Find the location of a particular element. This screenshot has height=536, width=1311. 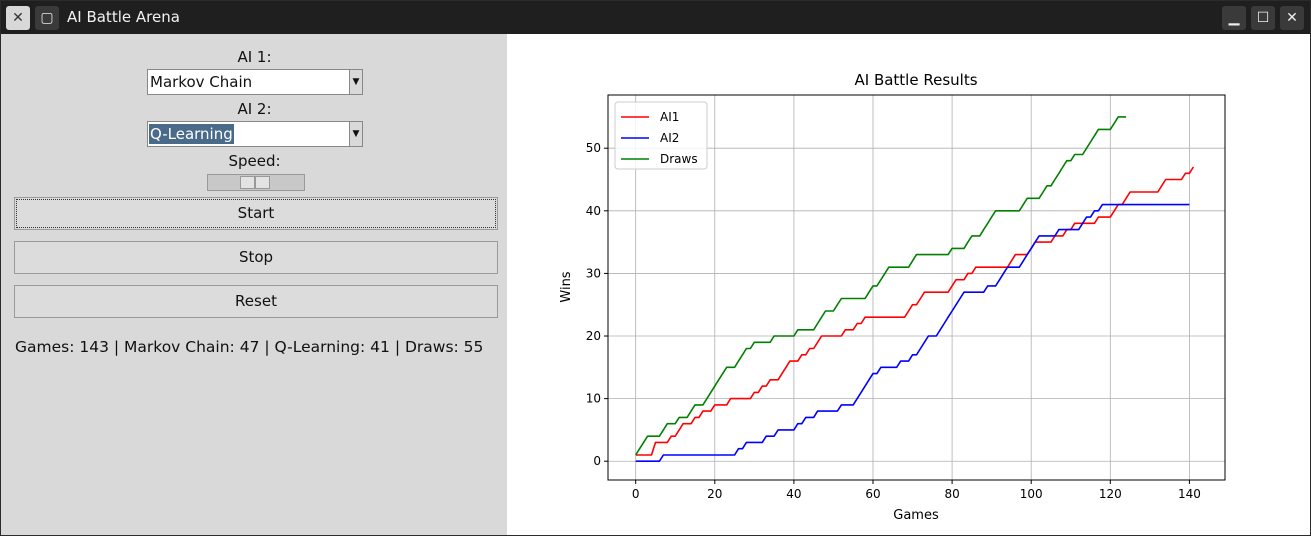

legend-label: AI1 is located at coordinates (669, 117).